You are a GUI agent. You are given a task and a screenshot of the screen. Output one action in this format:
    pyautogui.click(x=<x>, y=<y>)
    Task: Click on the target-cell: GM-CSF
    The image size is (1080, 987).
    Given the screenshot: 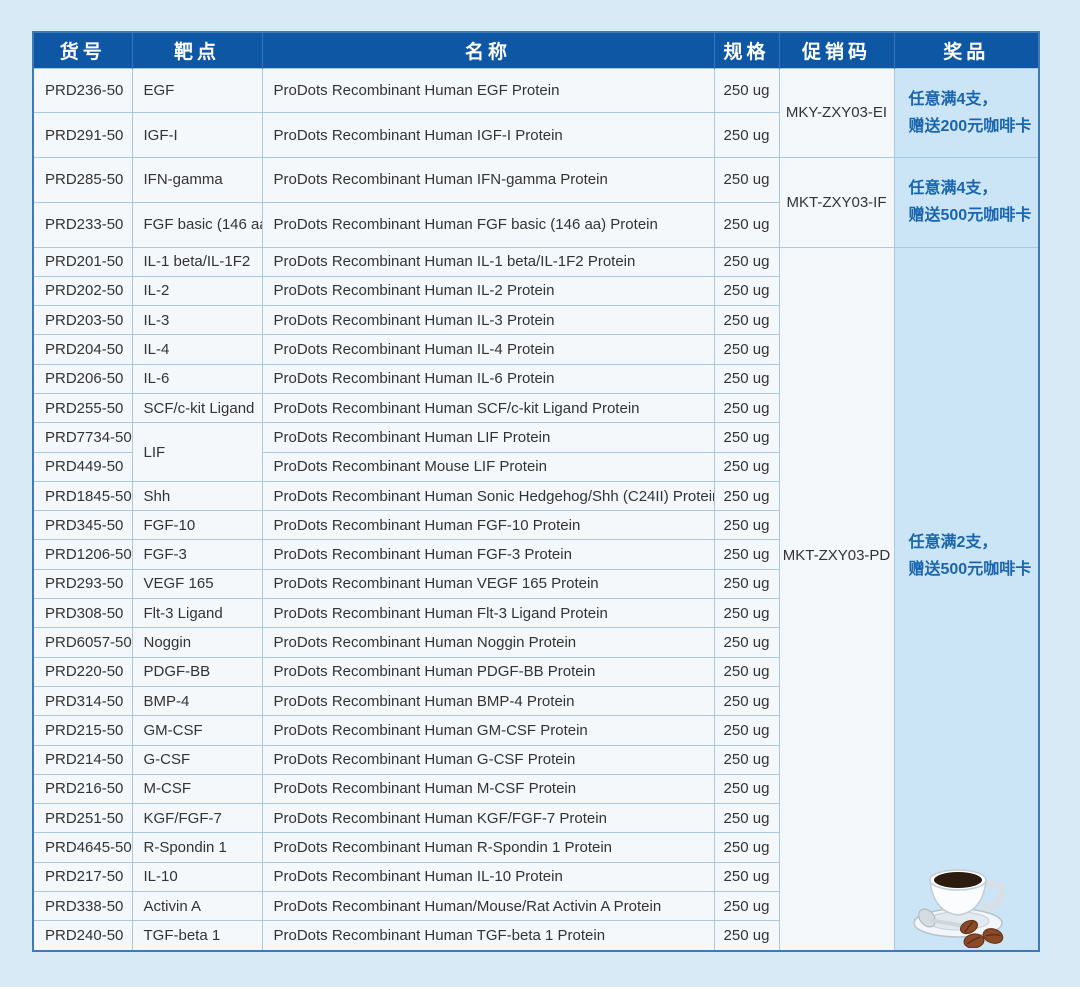 What is the action you would take?
    pyautogui.click(x=197, y=730)
    